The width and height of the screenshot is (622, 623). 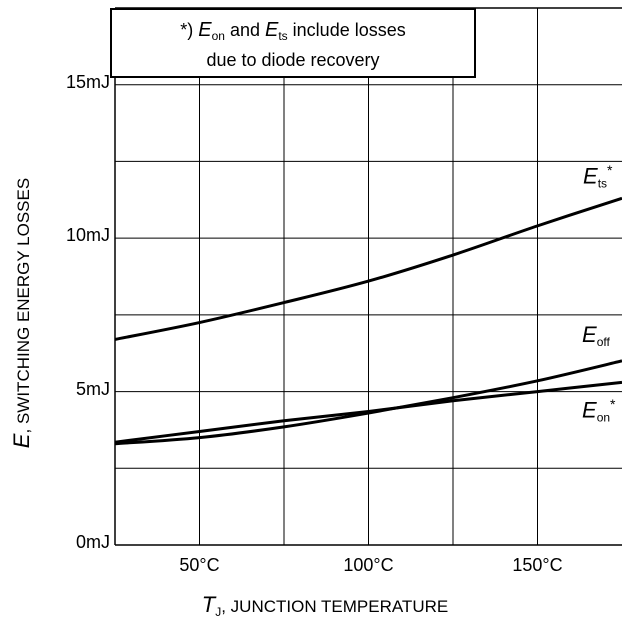 I want to click on series-line-off, so click(x=368, y=402).